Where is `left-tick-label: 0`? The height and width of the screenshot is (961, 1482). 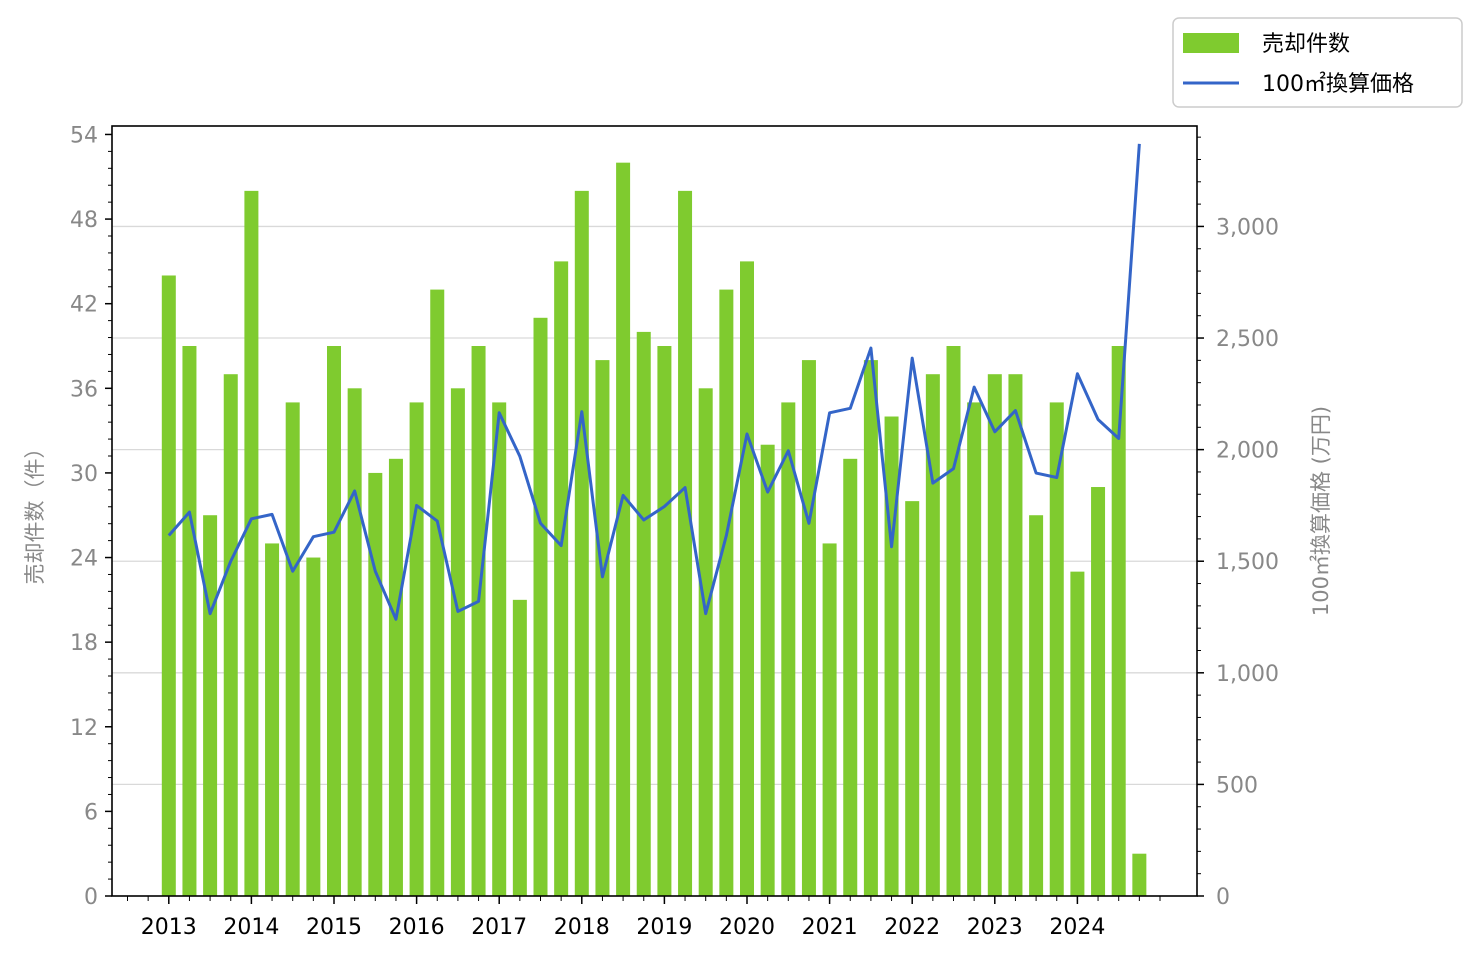 left-tick-label: 0 is located at coordinates (91, 897).